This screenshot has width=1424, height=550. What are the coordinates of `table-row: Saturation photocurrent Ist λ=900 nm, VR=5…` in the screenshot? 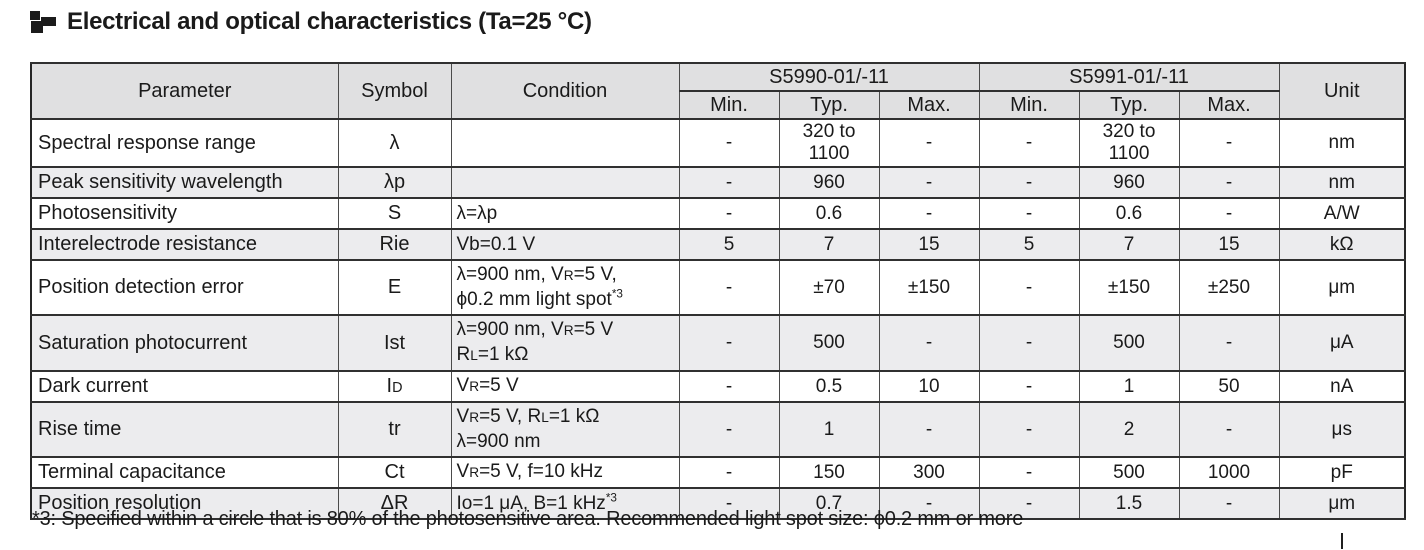 It's located at (718, 343).